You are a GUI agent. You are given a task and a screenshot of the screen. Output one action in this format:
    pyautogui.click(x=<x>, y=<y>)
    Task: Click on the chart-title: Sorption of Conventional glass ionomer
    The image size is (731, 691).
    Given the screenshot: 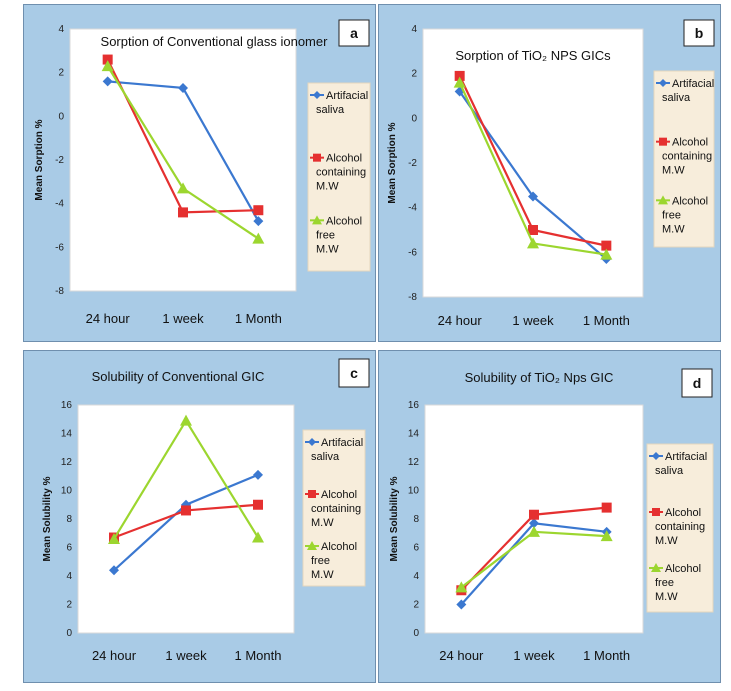 What is the action you would take?
    pyautogui.click(x=215, y=41)
    